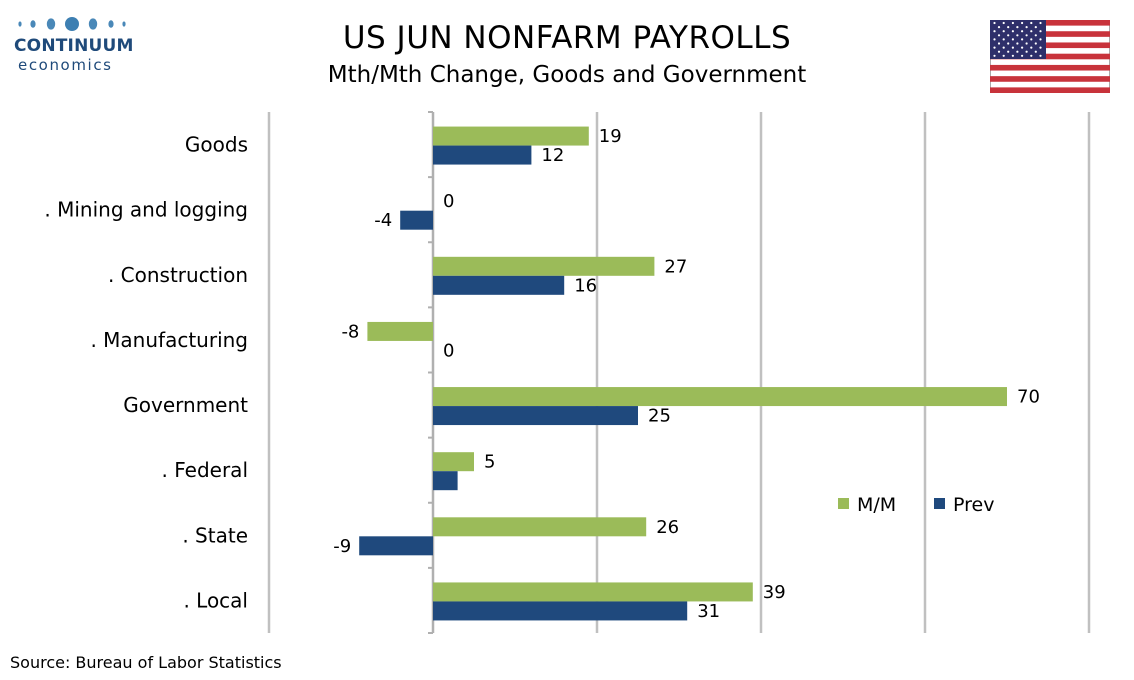 Image resolution: width=1134 pixels, height=680 pixels. I want to click on brand-logo: CONTINUUM economics, so click(74, 46).